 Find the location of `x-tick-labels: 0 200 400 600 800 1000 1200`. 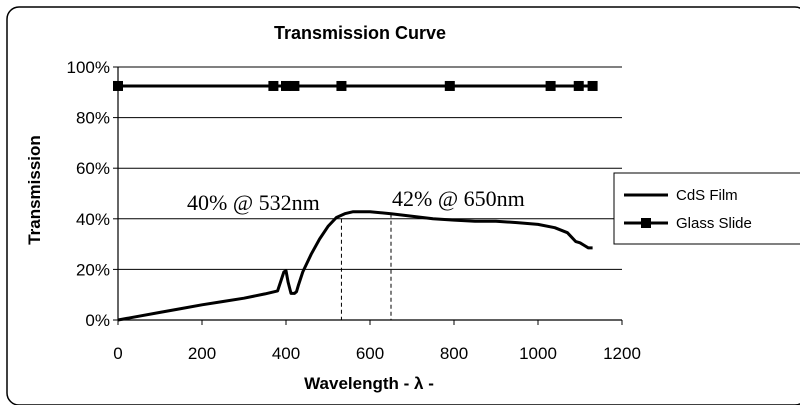

x-tick-labels: 0 200 400 600 800 1000 1200 is located at coordinates (377, 353).